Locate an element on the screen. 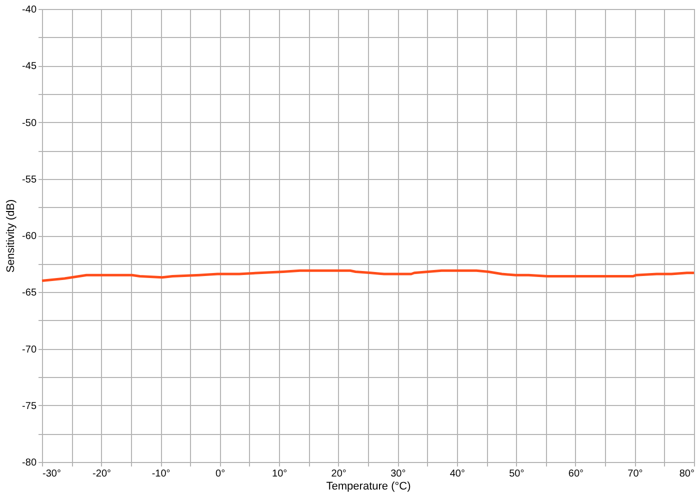 This screenshot has height=495, width=700. x-tick-label: -20° is located at coordinates (101, 474).